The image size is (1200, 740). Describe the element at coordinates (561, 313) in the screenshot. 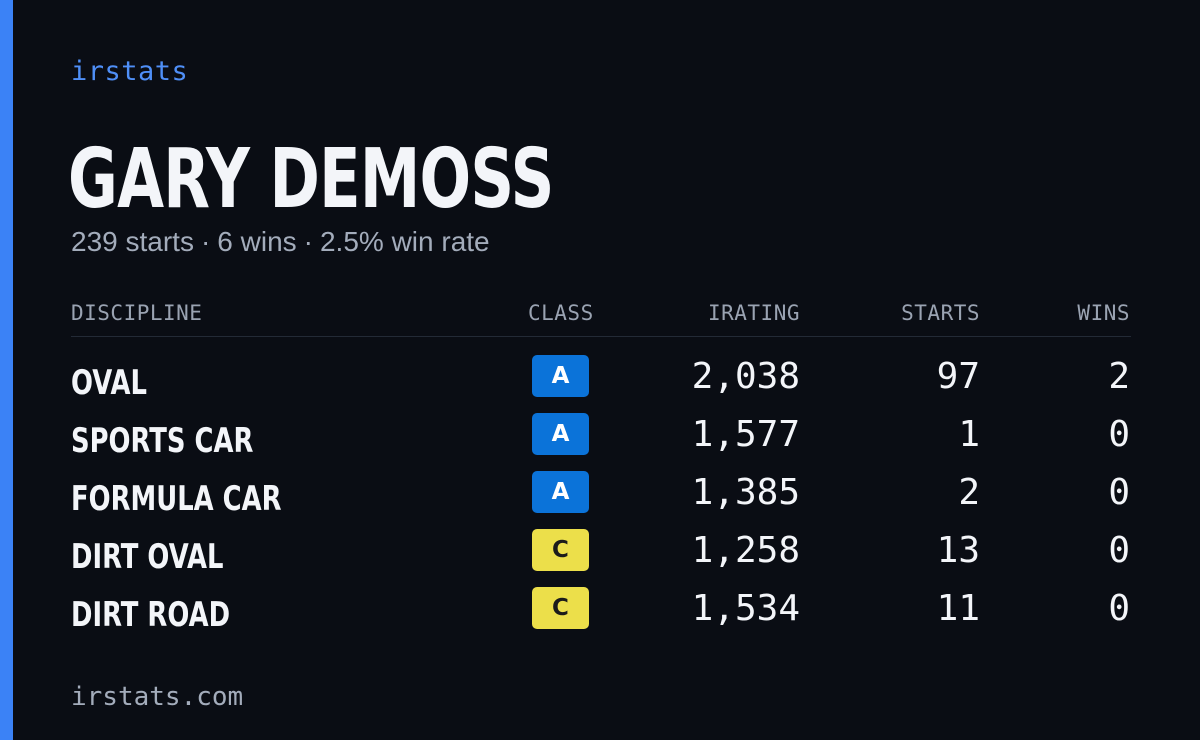

I see `header-class: CLASS` at that location.